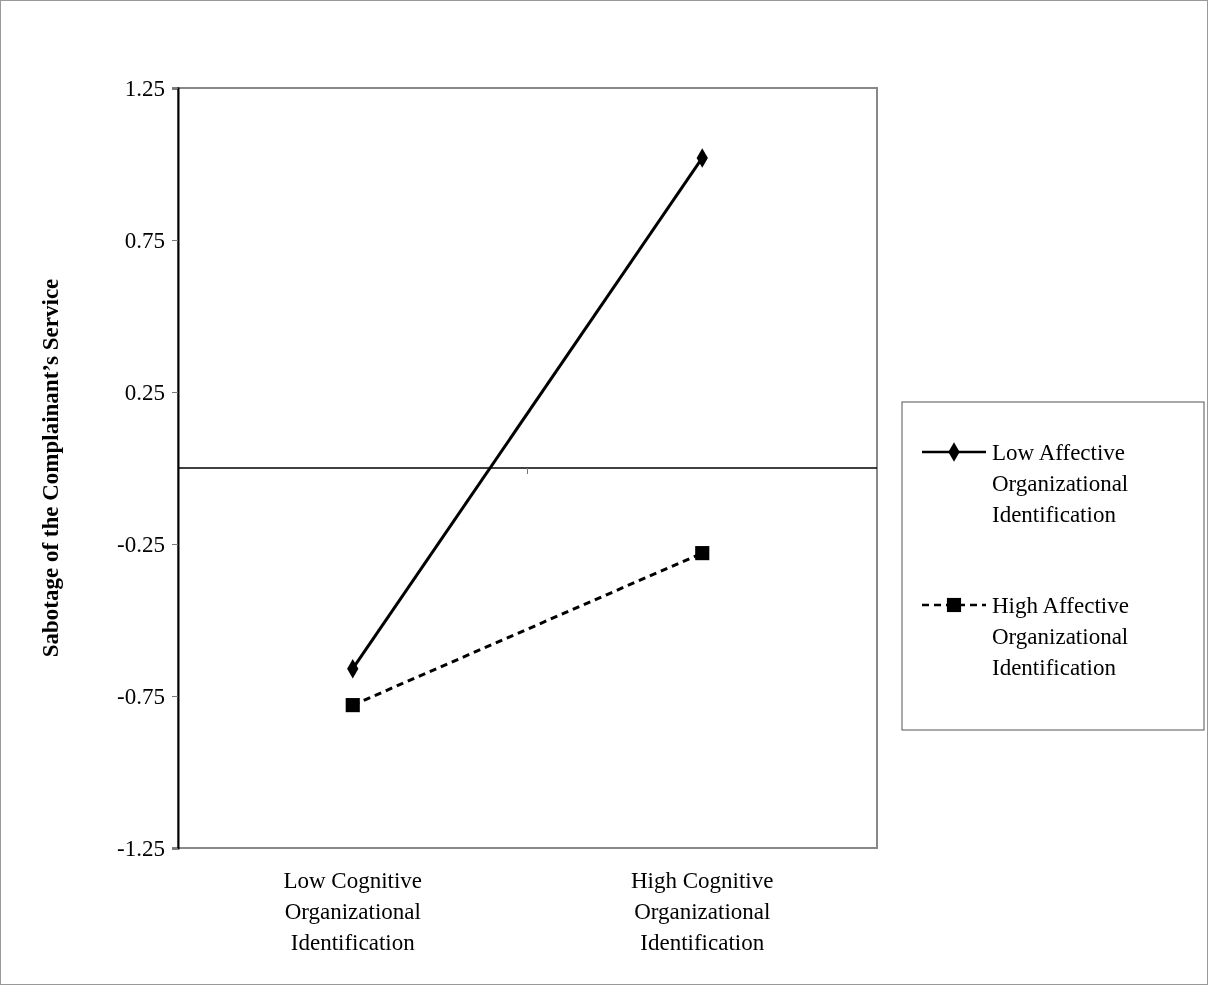 The image size is (1208, 985). Describe the element at coordinates (50, 468) in the screenshot. I see `y-axis-title: Sabotage of the Complainant’s Service` at that location.